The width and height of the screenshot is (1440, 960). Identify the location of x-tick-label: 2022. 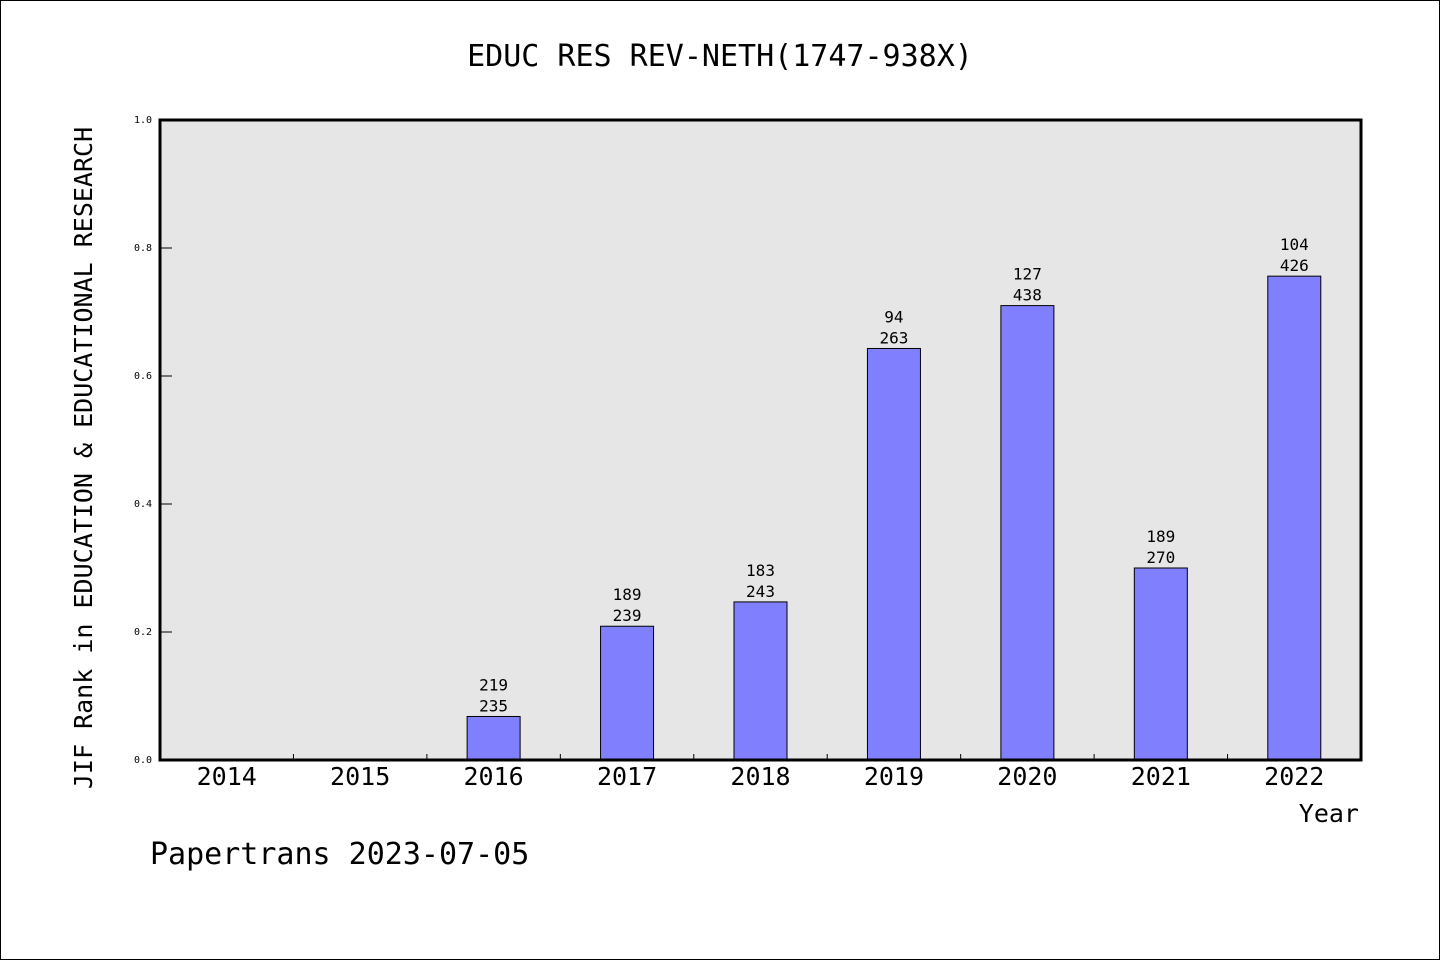
(1294, 776).